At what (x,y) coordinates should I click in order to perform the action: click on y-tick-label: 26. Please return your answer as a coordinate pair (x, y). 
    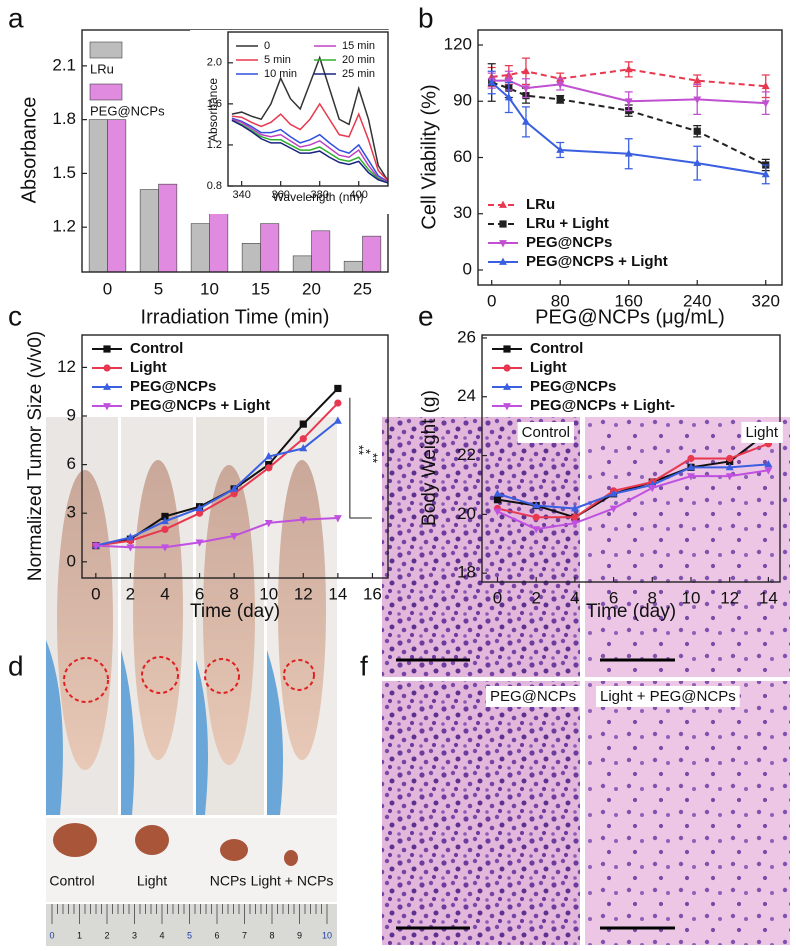
    Looking at the image, I should click on (466, 336).